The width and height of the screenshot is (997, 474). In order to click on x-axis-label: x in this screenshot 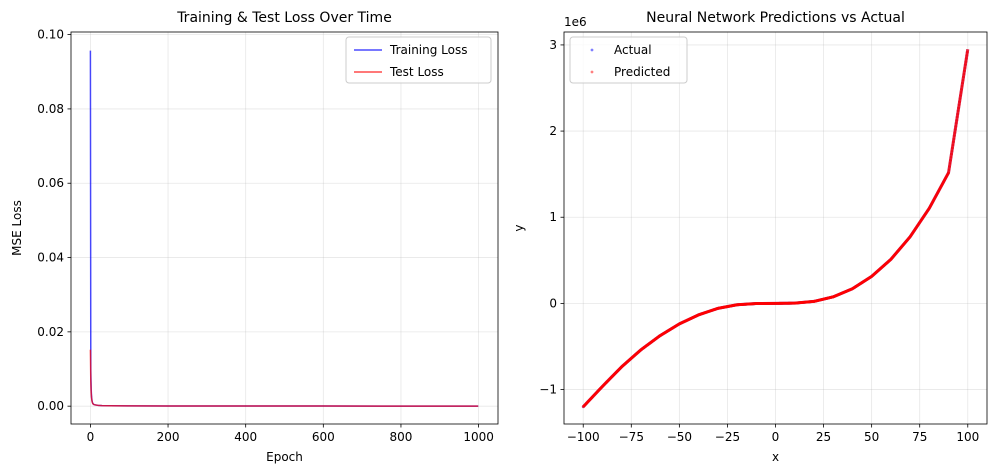, I will do `click(775, 457)`.